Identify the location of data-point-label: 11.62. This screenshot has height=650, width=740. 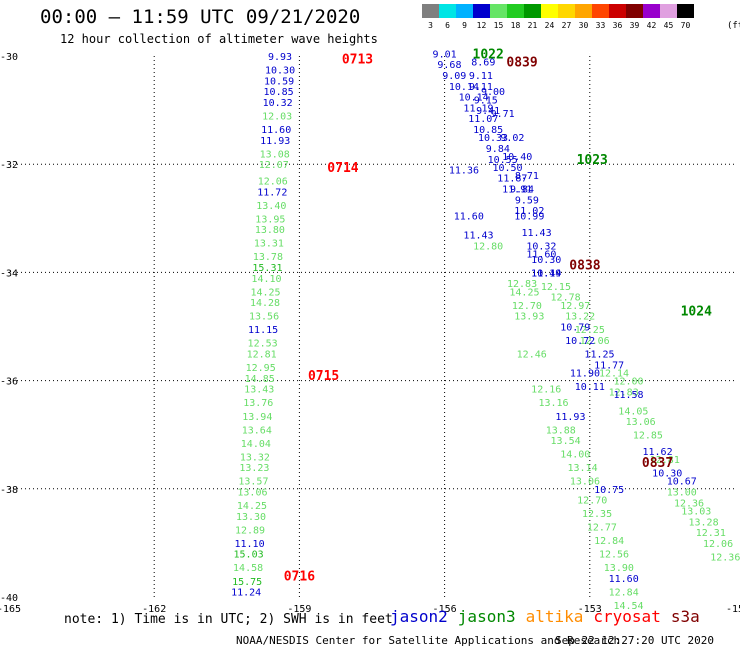
(658, 452).